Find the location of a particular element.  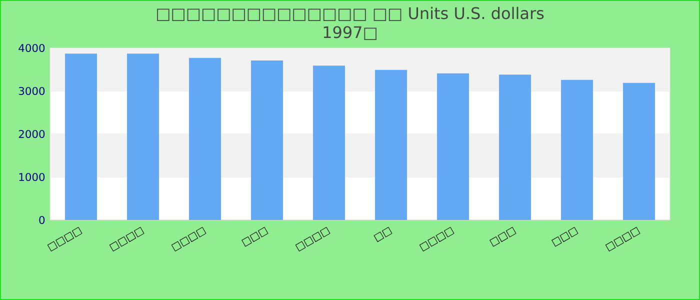

y-tick-label: 2000 is located at coordinates (31, 134).